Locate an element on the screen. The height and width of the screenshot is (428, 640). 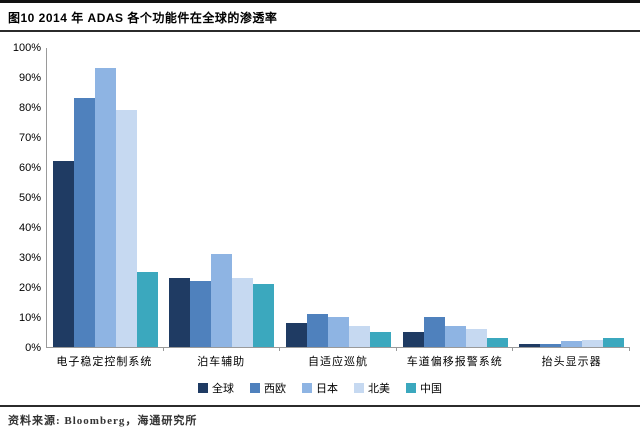
legend-item-中国: 中国 is located at coordinates (424, 388).